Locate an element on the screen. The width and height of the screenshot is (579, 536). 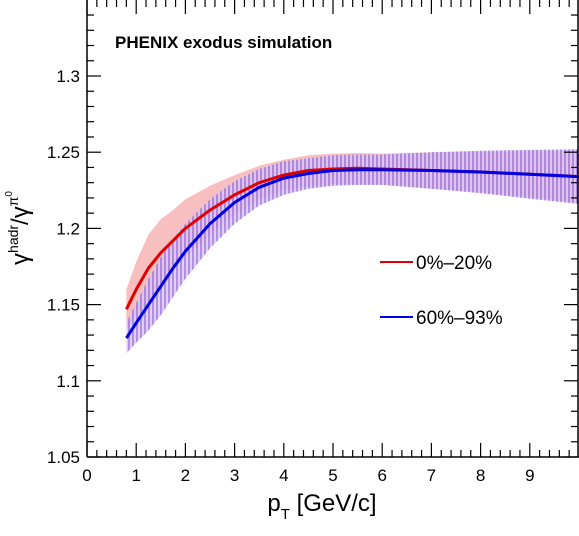
y-tick-label: 1.3 is located at coordinates (68, 76).